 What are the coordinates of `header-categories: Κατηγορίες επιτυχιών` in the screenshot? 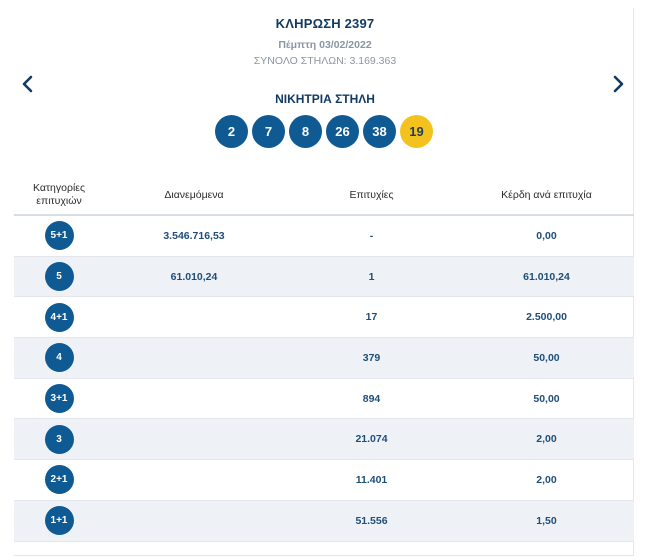 It's located at (59, 195).